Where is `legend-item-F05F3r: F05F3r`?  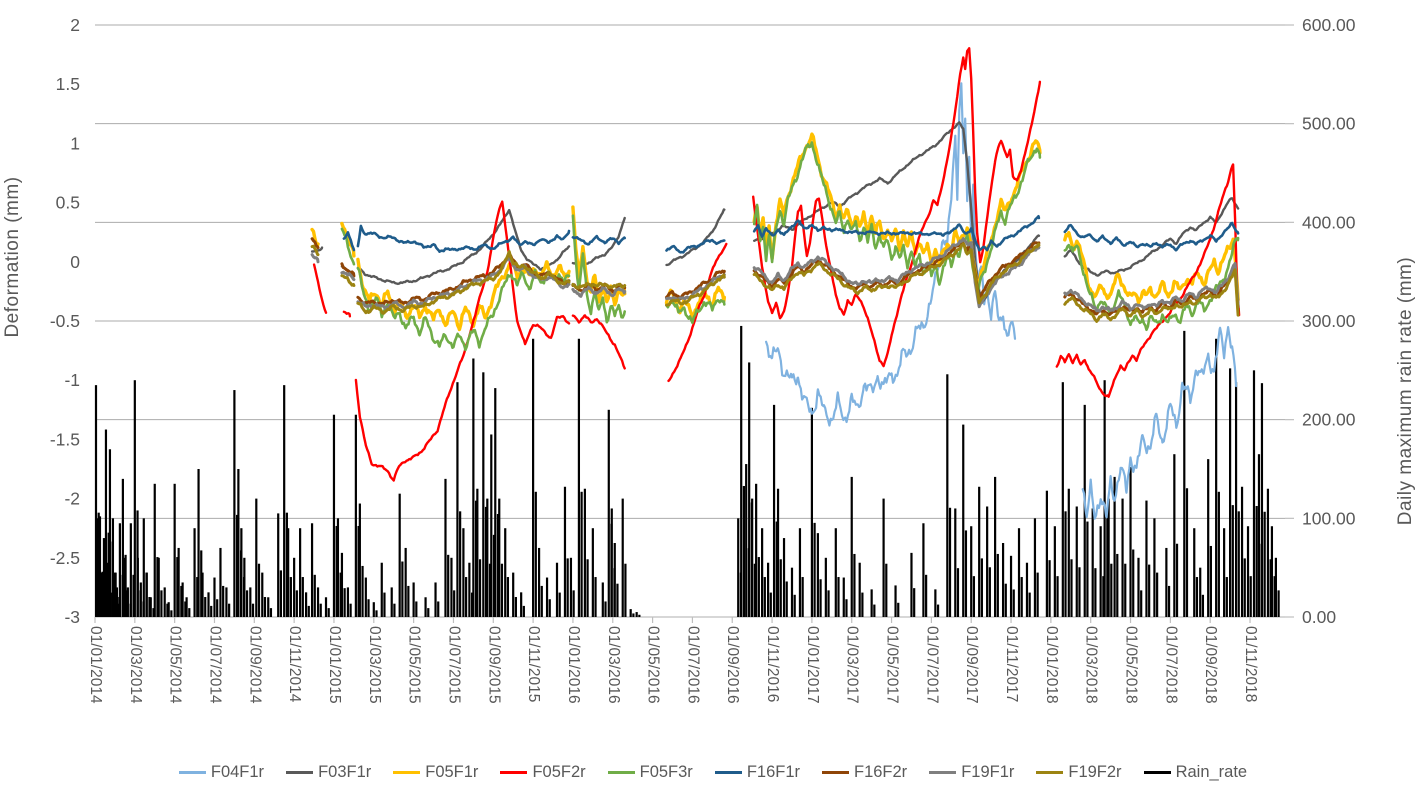 legend-item-F05F3r: F05F3r is located at coordinates (650, 772).